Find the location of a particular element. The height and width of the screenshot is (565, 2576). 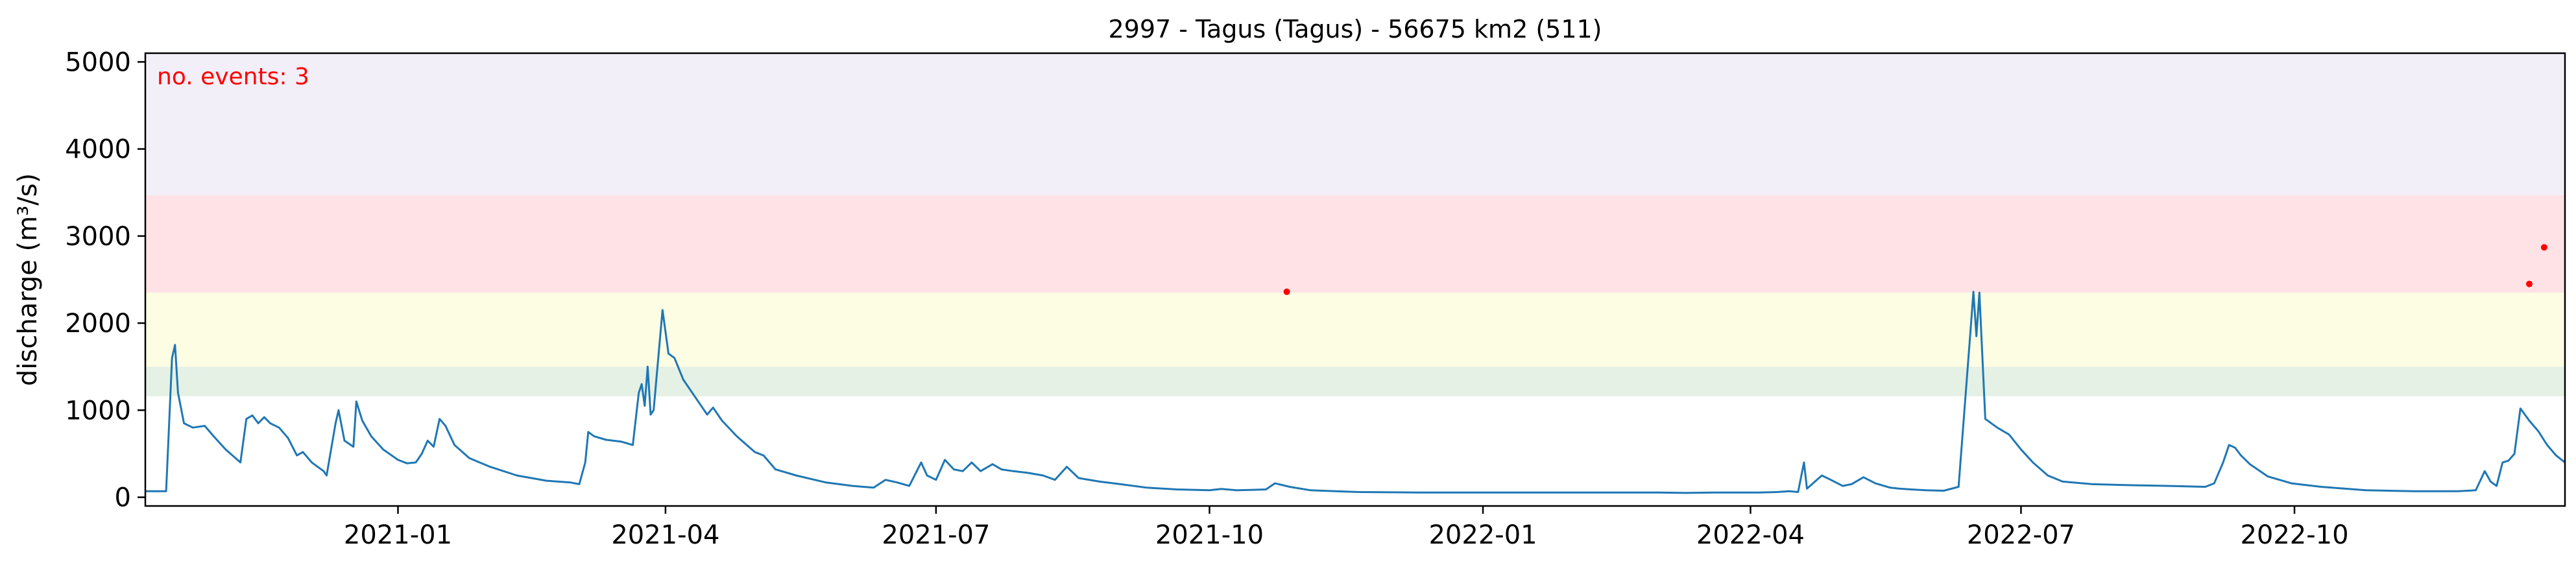

y-tick-label: 4000 is located at coordinates (98, 150).